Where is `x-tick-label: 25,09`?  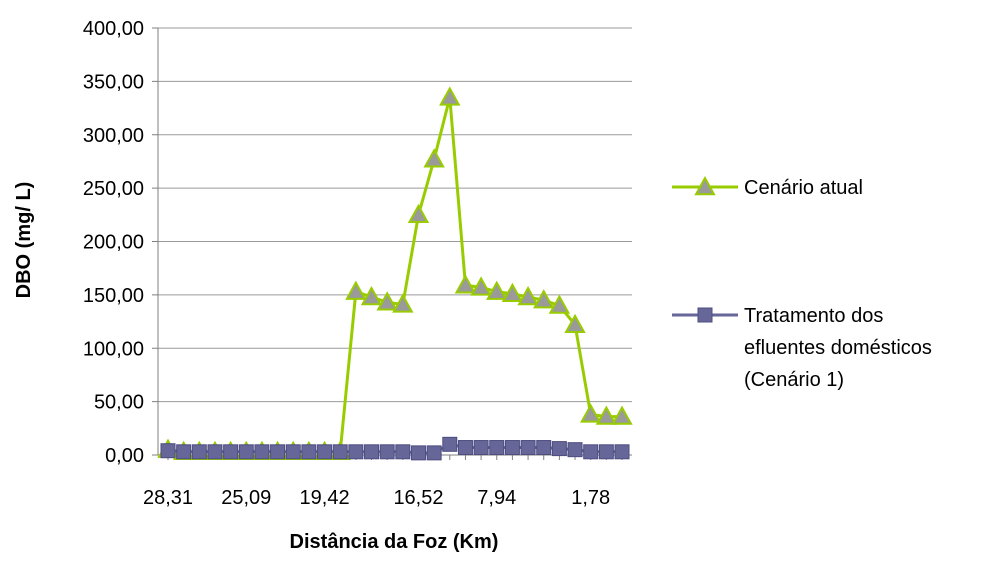
x-tick-label: 25,09 is located at coordinates (246, 498).